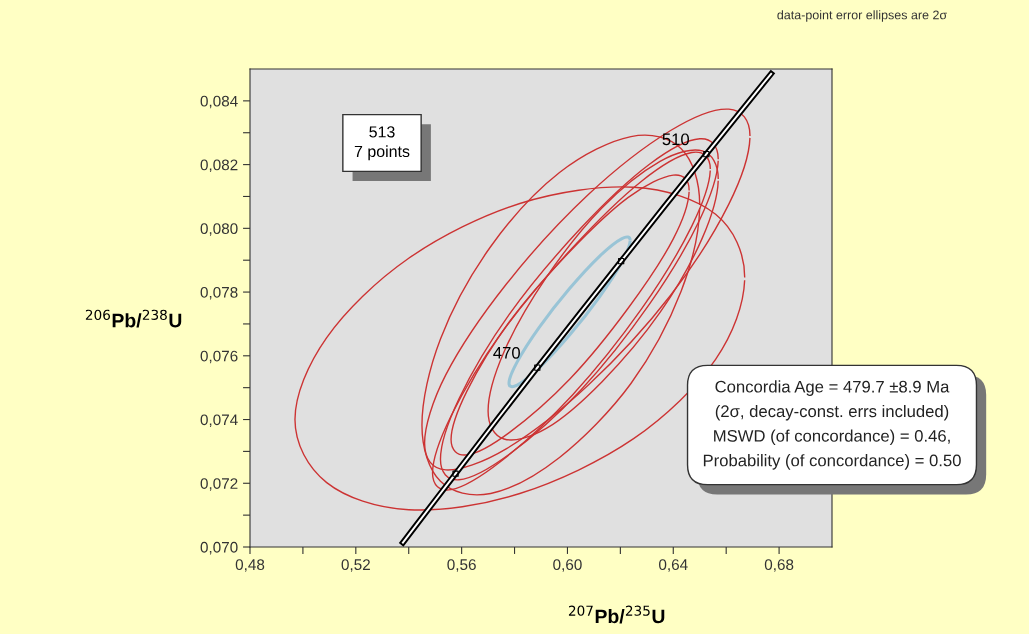 The height and width of the screenshot is (634, 1029). I want to click on x-tick-label: 0,64, so click(673, 565).